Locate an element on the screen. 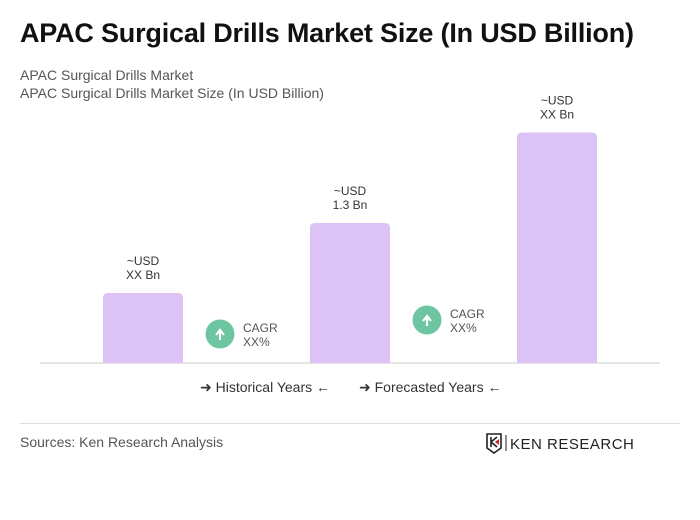  legend-historical-label: Historical Years is located at coordinates (264, 387).